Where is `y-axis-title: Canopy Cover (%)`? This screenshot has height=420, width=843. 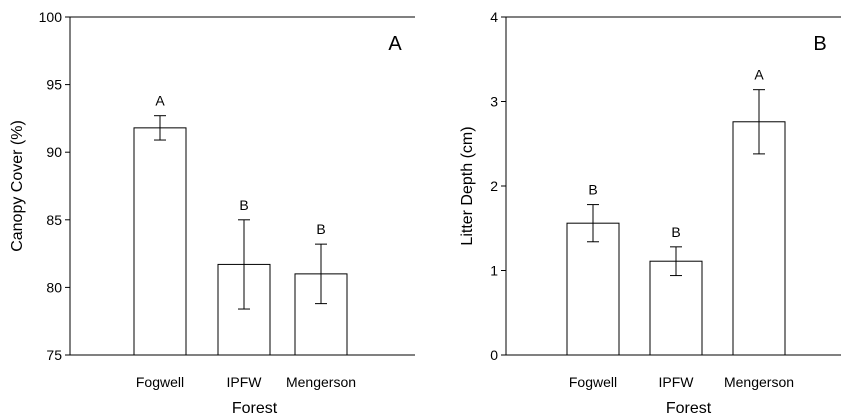 y-axis-title: Canopy Cover (%) is located at coordinates (17, 186).